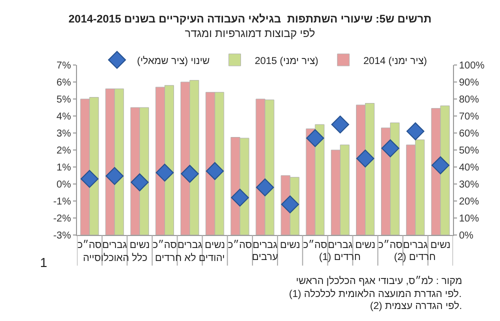 The height and width of the screenshot is (321, 500). What do you see at coordinates (64, 100) in the screenshot?
I see `y-tick-label: 5%` at bounding box center [64, 100].